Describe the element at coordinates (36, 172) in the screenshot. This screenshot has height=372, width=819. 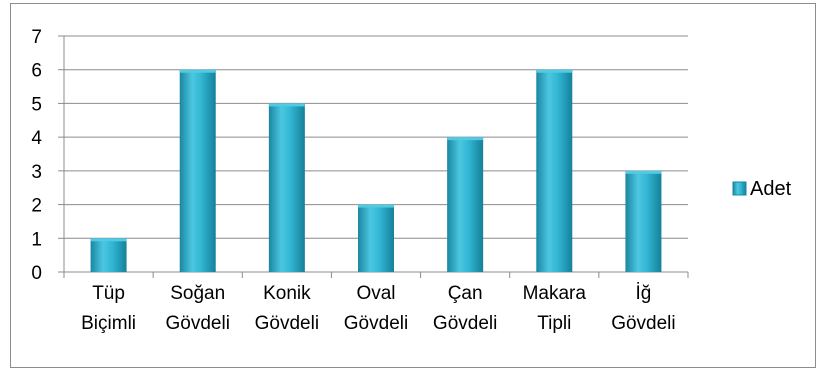
I see `y-tick-label: 3` at that location.